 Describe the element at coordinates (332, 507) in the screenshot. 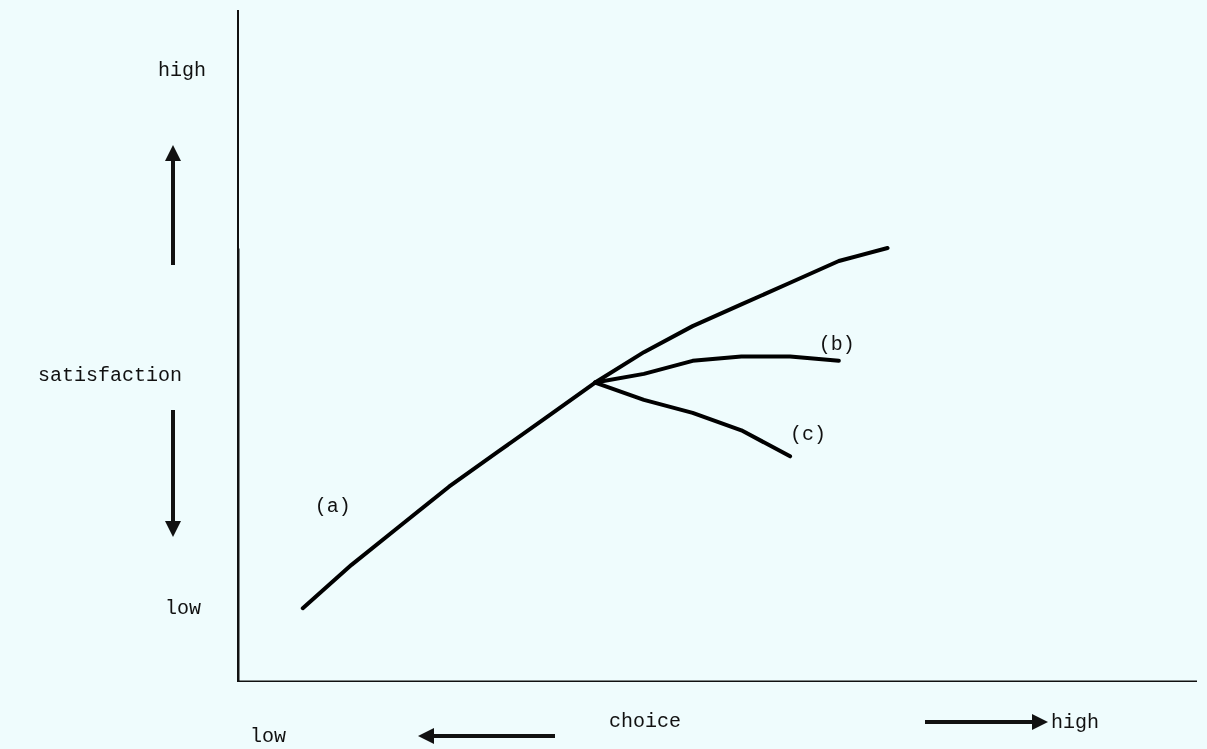

I see `series-label: (a)` at that location.